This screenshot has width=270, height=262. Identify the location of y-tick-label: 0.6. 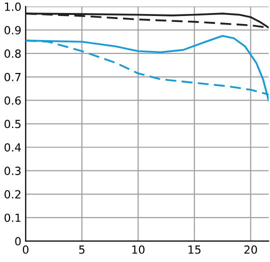
(12, 100).